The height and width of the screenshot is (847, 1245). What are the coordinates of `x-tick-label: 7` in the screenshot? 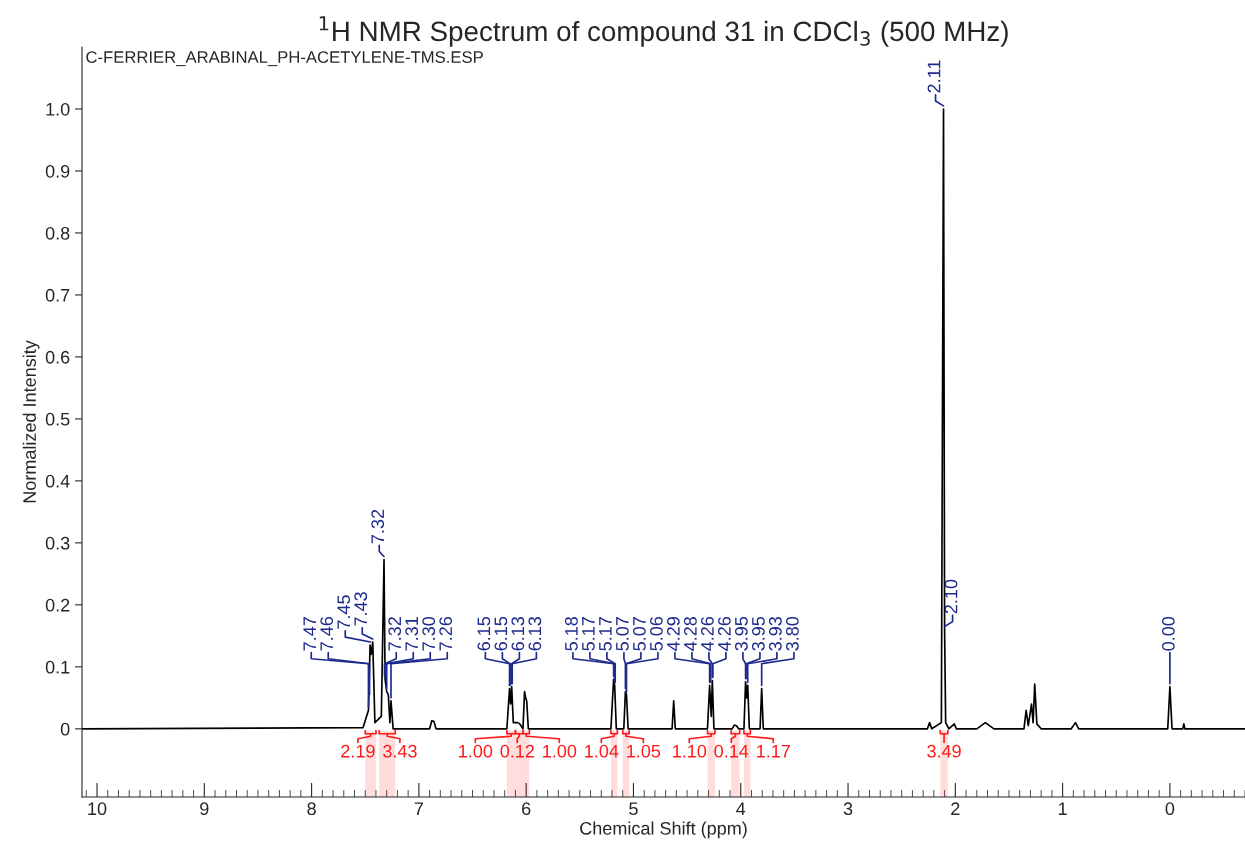 It's located at (418, 808).